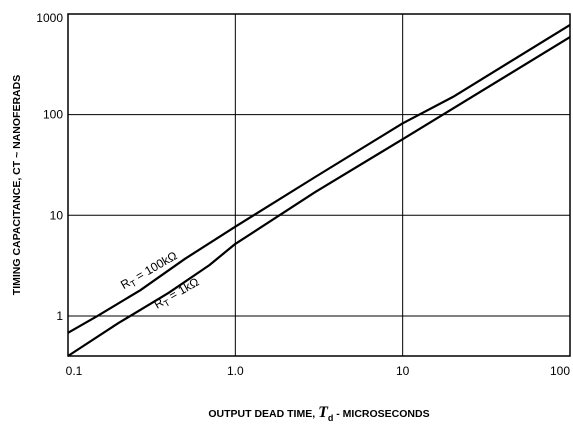  I want to click on series-label: RT = 100kΩ, so click(149, 270).